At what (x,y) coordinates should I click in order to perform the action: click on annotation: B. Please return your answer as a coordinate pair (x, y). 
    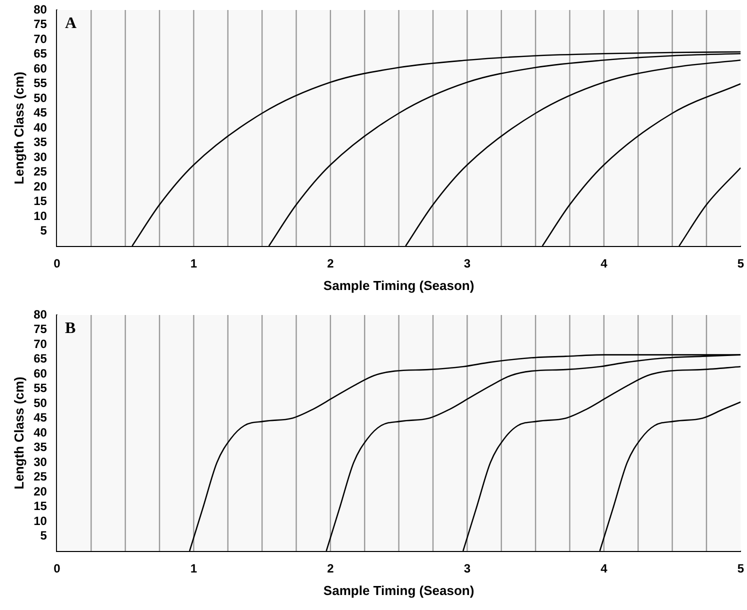
    Looking at the image, I should click on (70, 329).